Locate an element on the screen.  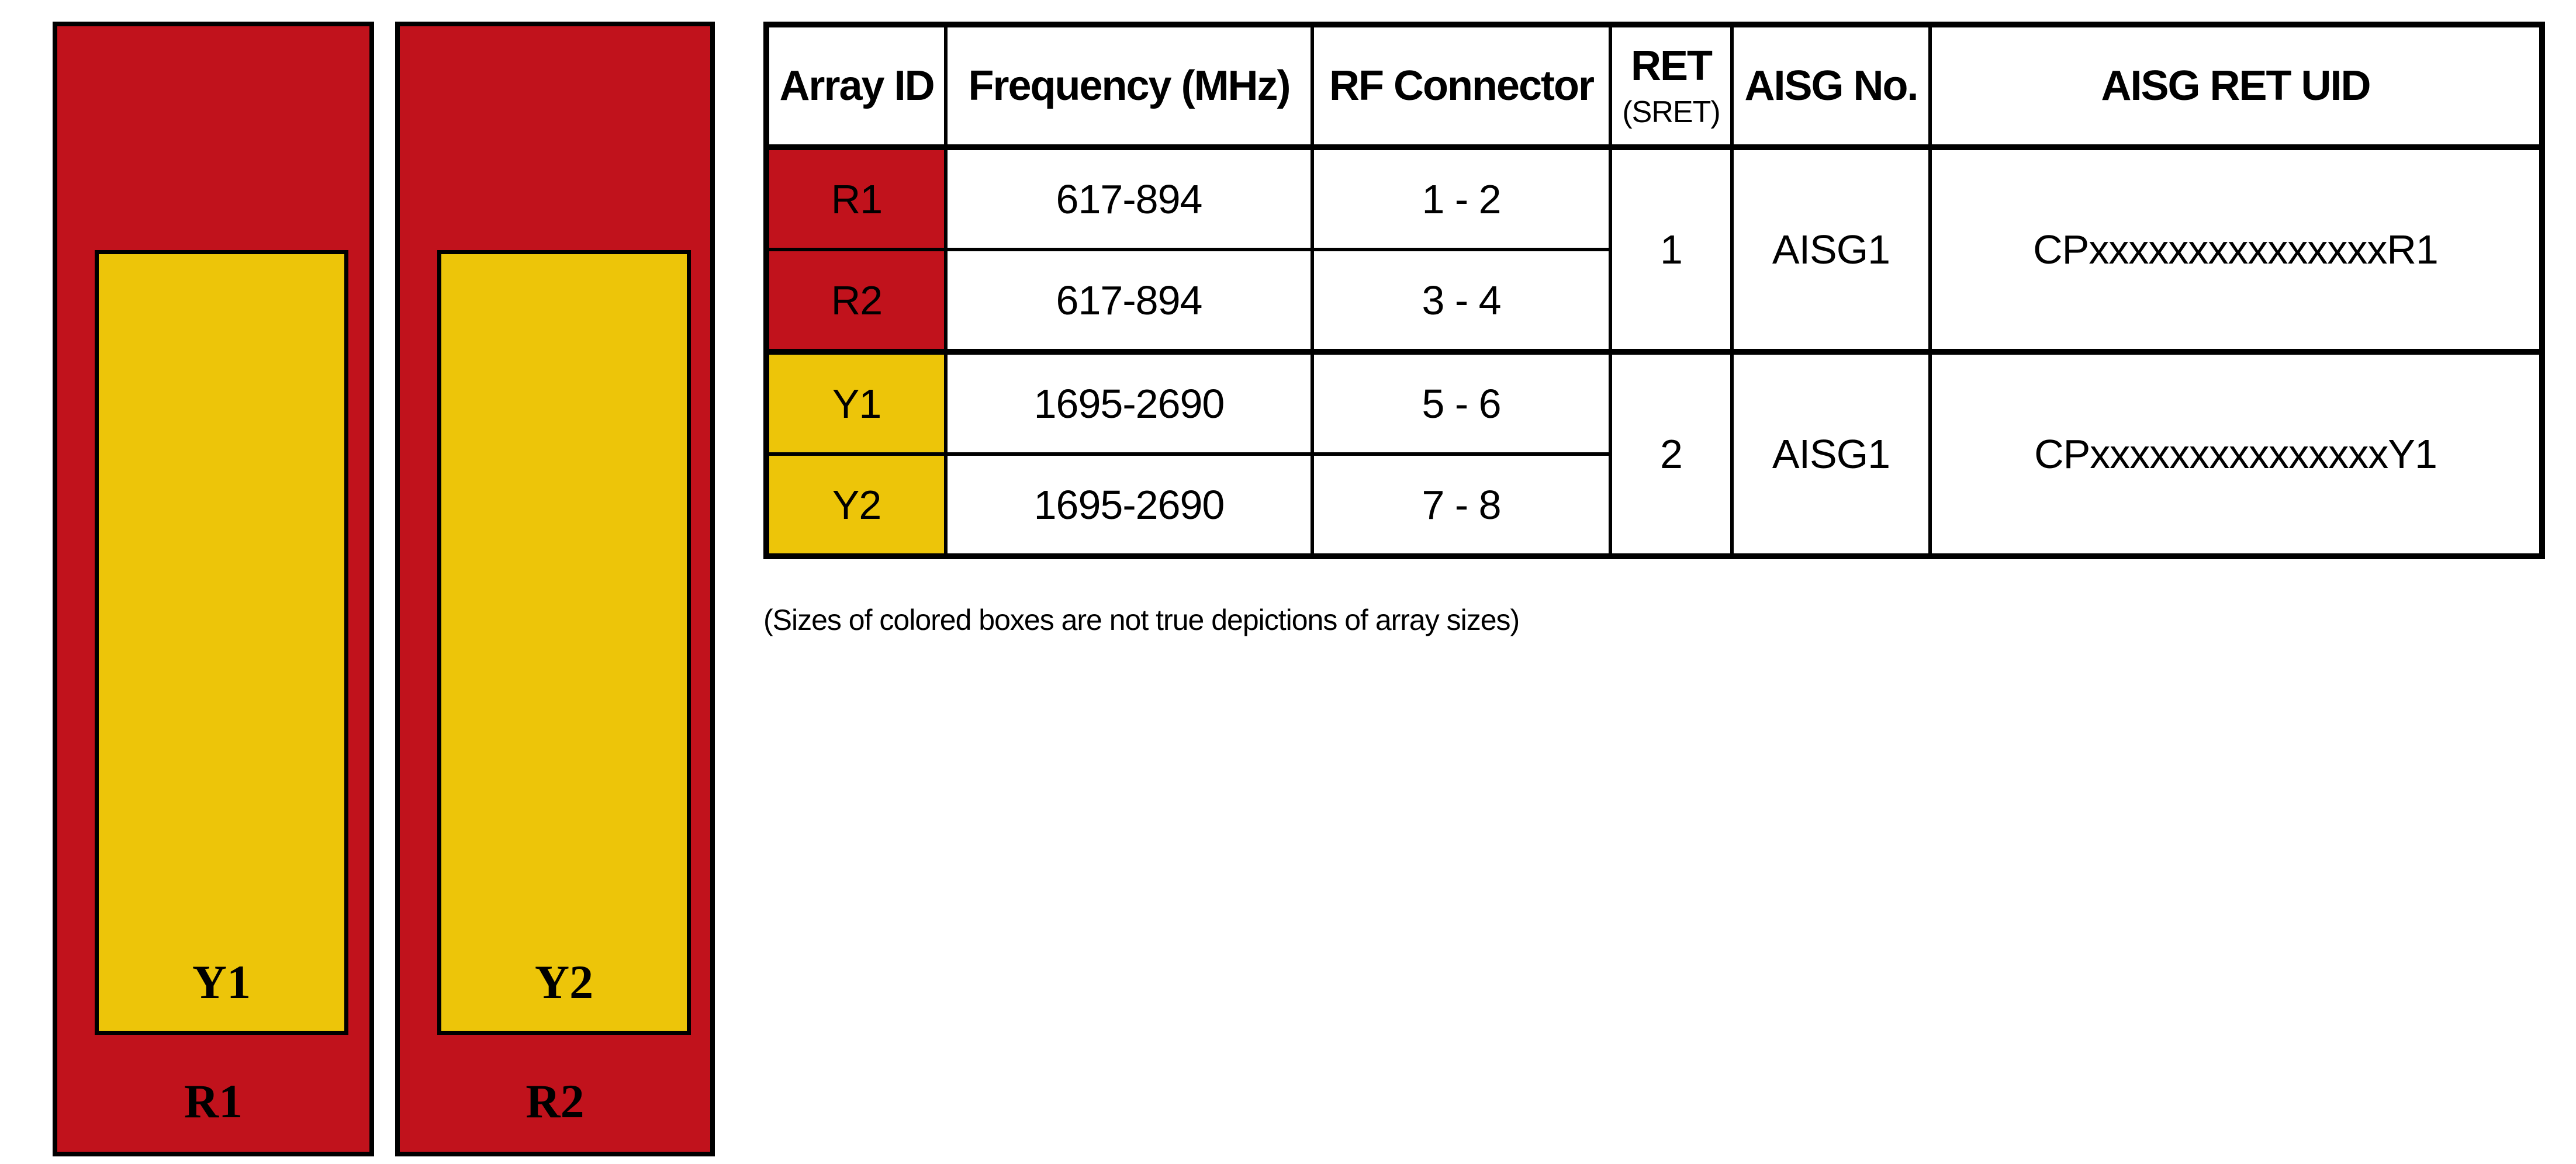
cell-frequency-r1: 617-894 is located at coordinates (1129, 198).